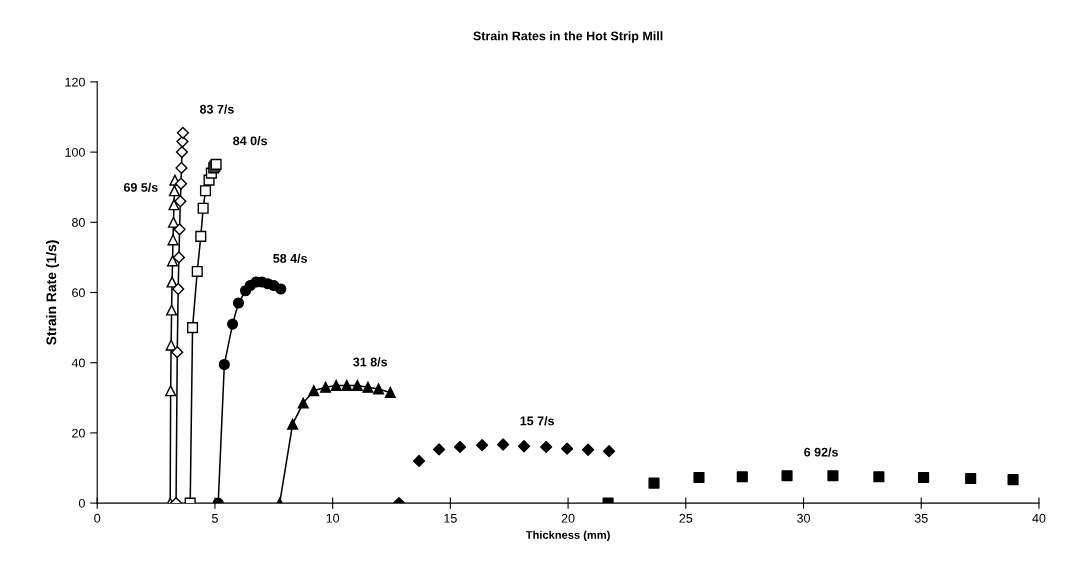  What do you see at coordinates (78, 293) in the screenshot?
I see `y-tick-label: 60` at bounding box center [78, 293].